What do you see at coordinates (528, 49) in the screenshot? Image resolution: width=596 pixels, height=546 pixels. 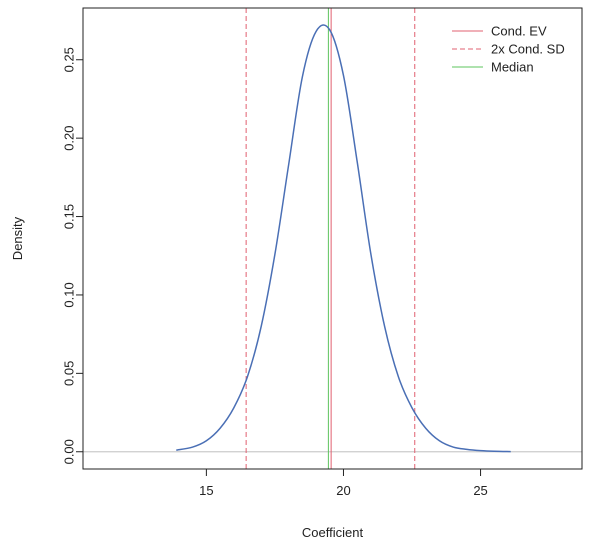 I see `legend-label: 2x Cond. SD` at bounding box center [528, 49].